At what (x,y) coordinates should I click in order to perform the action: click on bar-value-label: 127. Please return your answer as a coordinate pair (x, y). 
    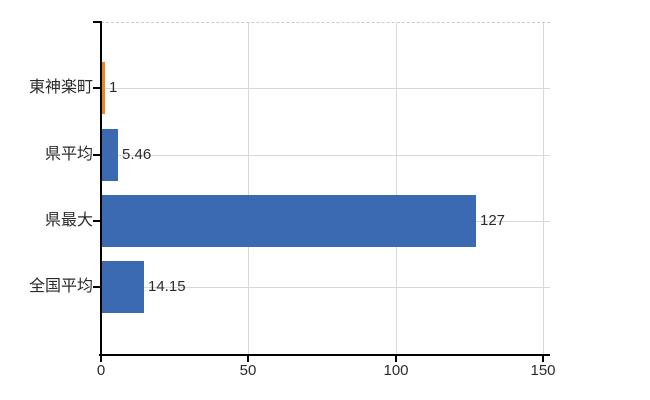
    Looking at the image, I should click on (493, 220).